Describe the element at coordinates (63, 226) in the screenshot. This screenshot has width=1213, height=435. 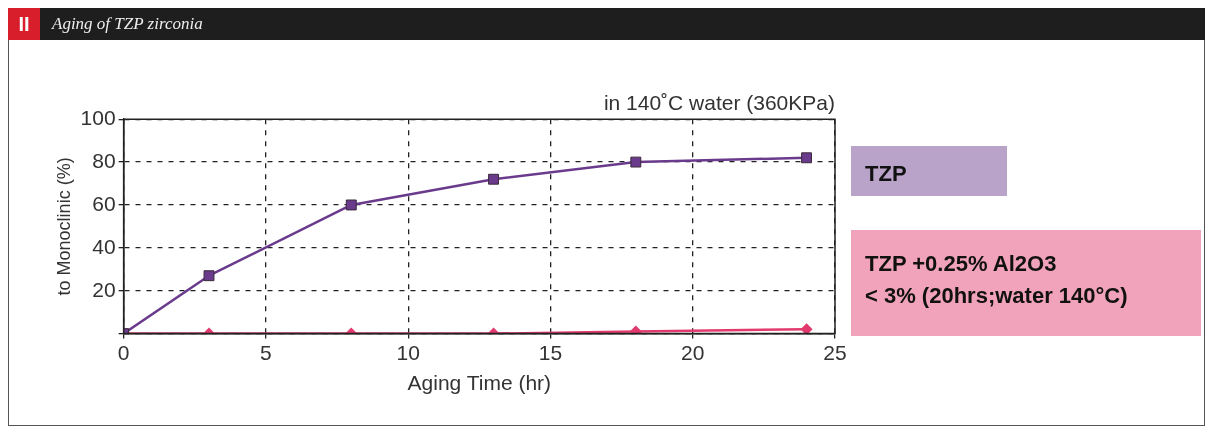
I see `y-axis-title: to Monoclinic (%)` at that location.